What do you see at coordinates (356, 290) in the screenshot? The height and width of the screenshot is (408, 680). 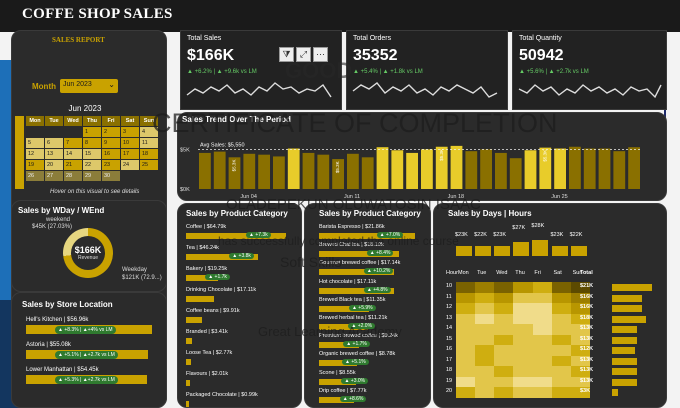 I see `product-bar: ▲ +4.8%` at bounding box center [356, 290].